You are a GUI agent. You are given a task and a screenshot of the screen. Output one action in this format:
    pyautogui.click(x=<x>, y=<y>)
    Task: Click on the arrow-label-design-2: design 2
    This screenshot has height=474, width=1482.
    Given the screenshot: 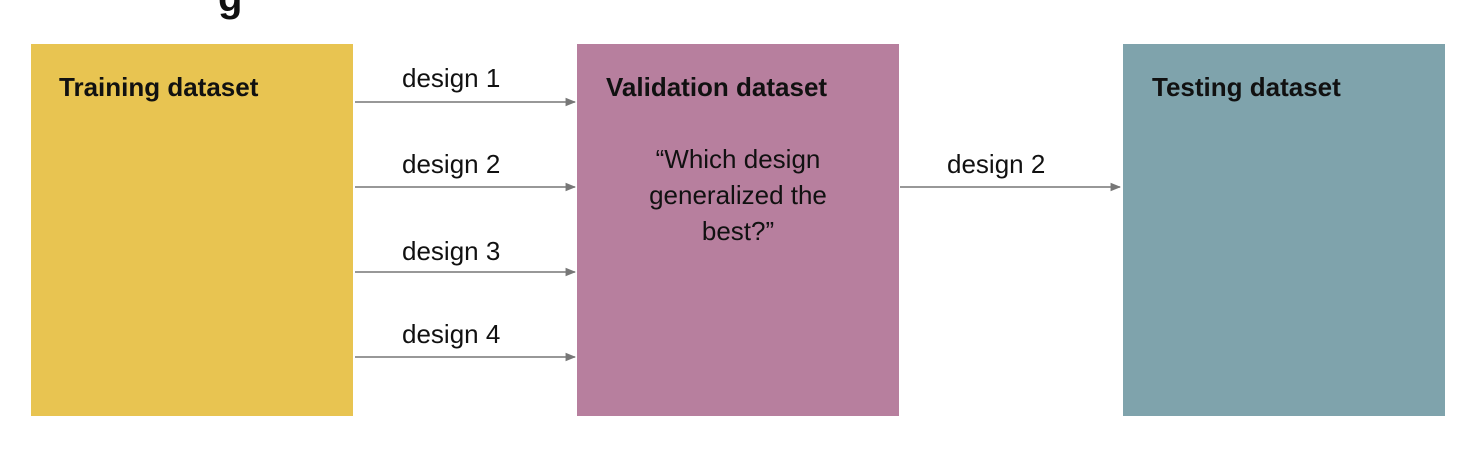 What is the action you would take?
    pyautogui.click(x=451, y=164)
    